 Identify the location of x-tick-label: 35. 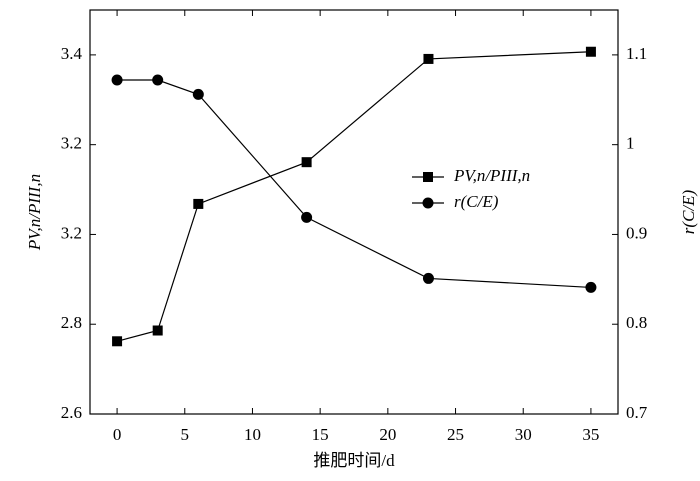
(590, 434).